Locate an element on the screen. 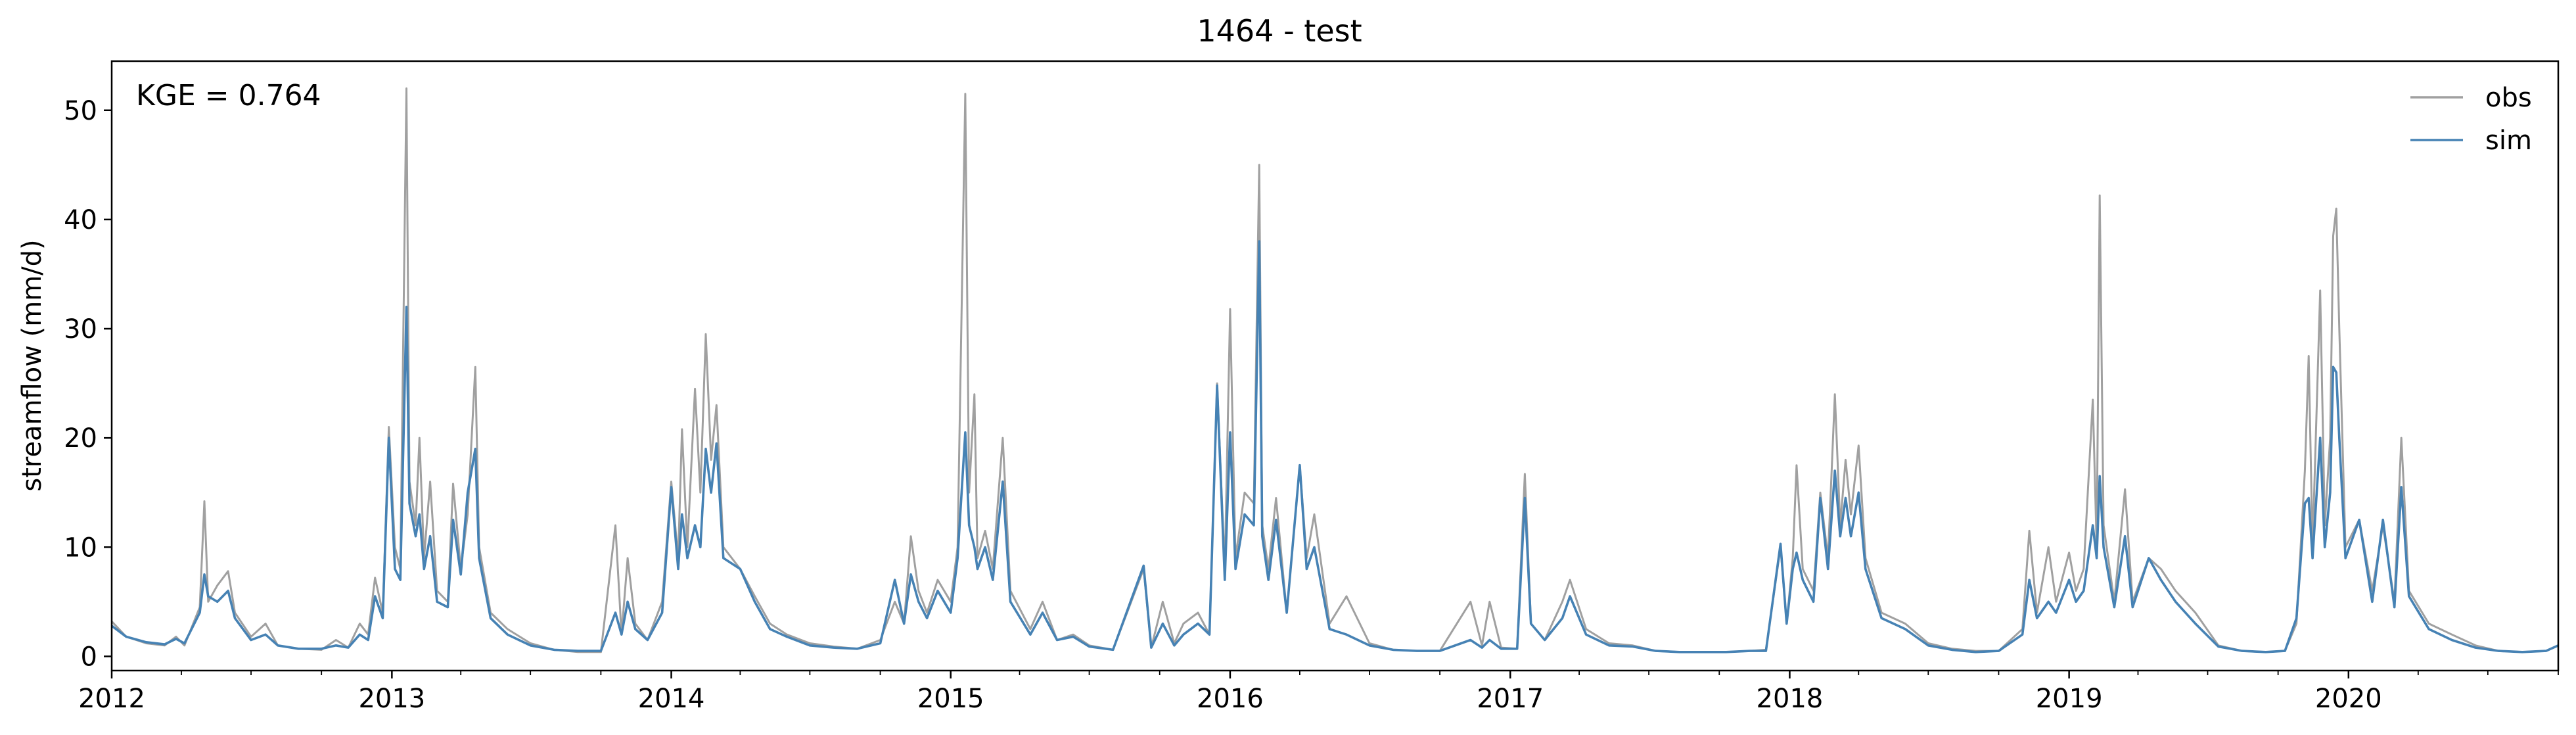 The width and height of the screenshot is (2576, 735). y-tick-label-20: 20 is located at coordinates (81, 439).